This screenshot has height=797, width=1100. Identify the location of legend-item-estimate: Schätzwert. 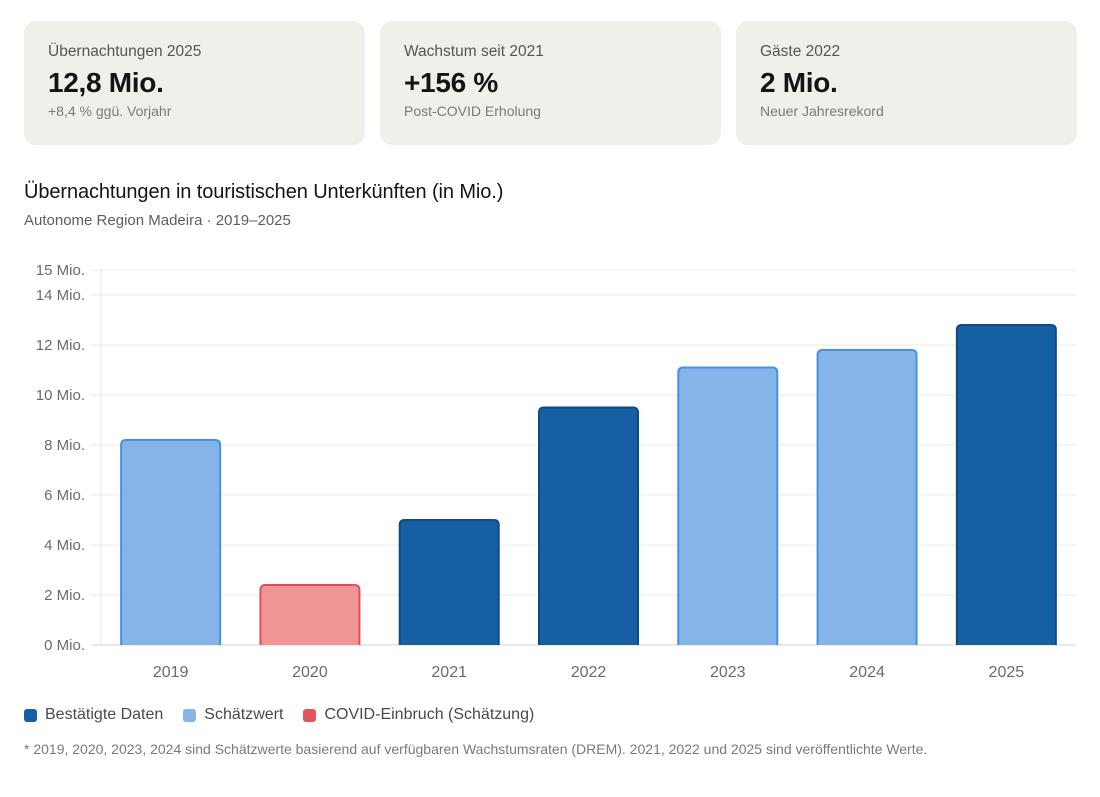
(233, 715).